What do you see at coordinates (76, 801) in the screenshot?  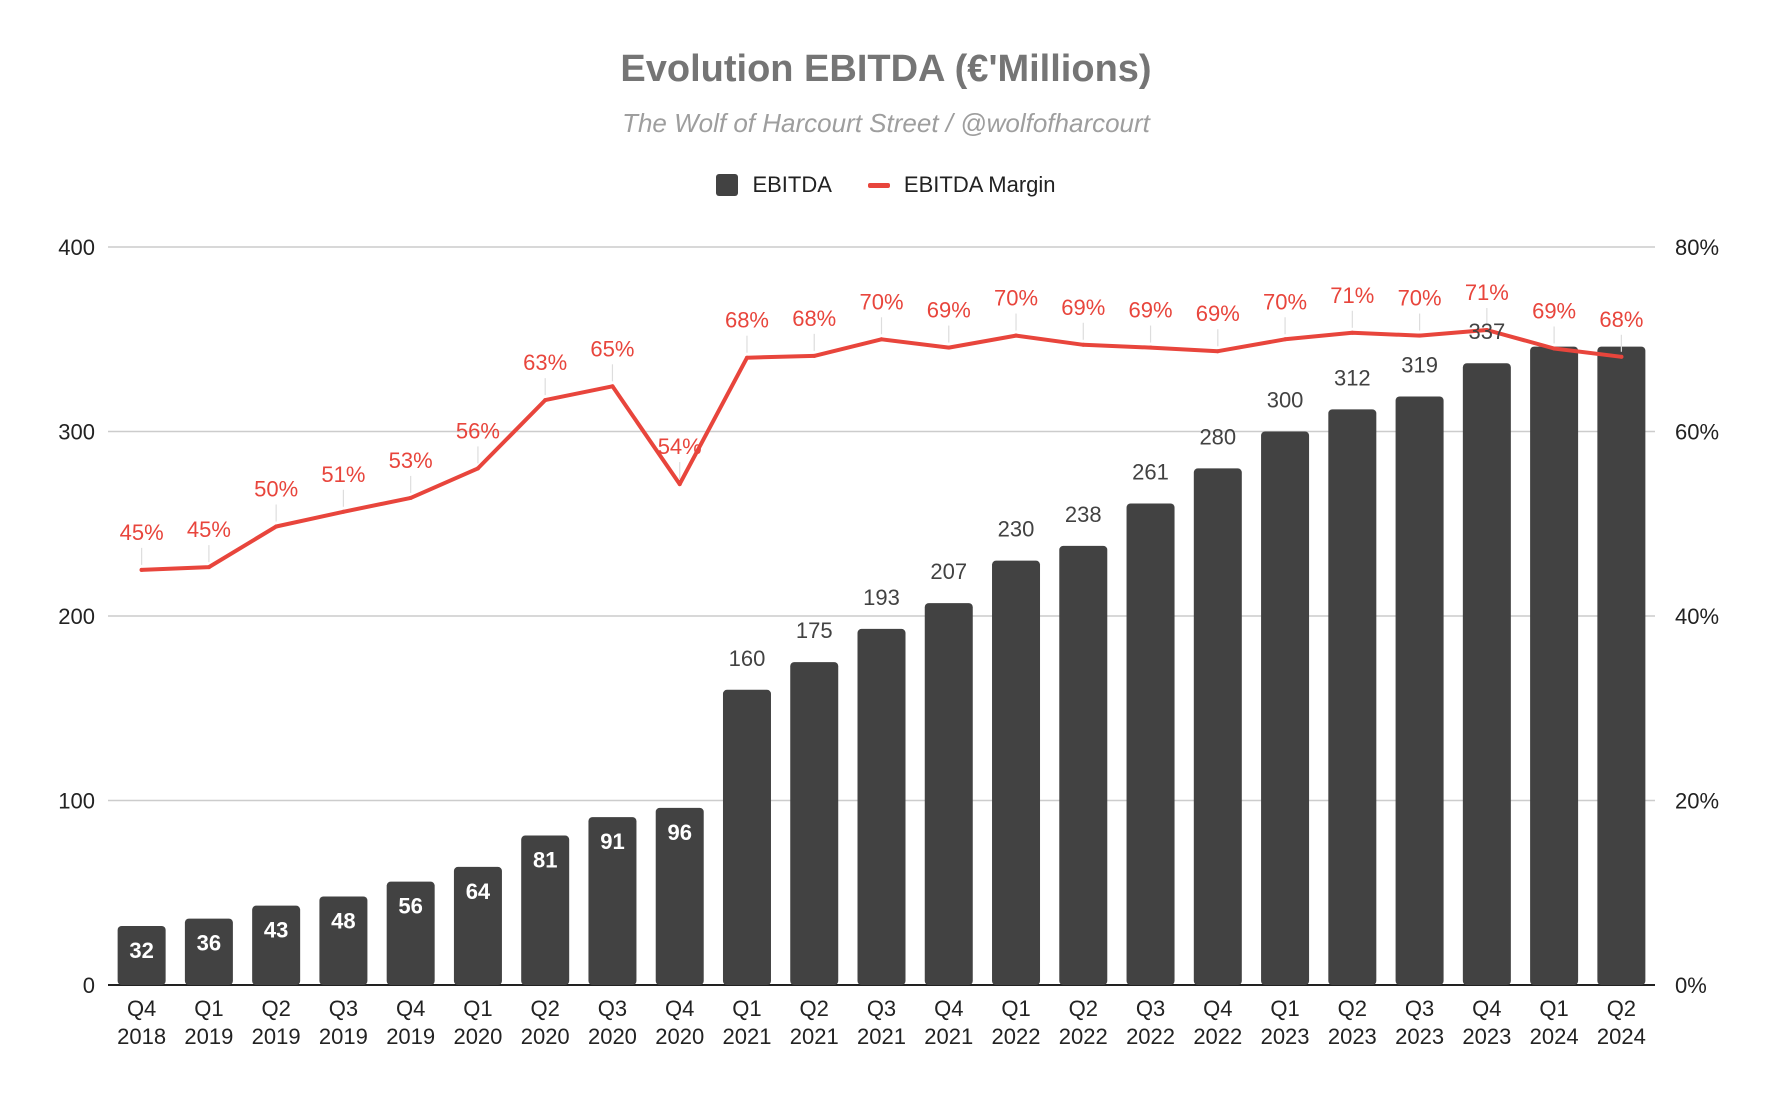 I see `y-left-tick-label: 100` at bounding box center [76, 801].